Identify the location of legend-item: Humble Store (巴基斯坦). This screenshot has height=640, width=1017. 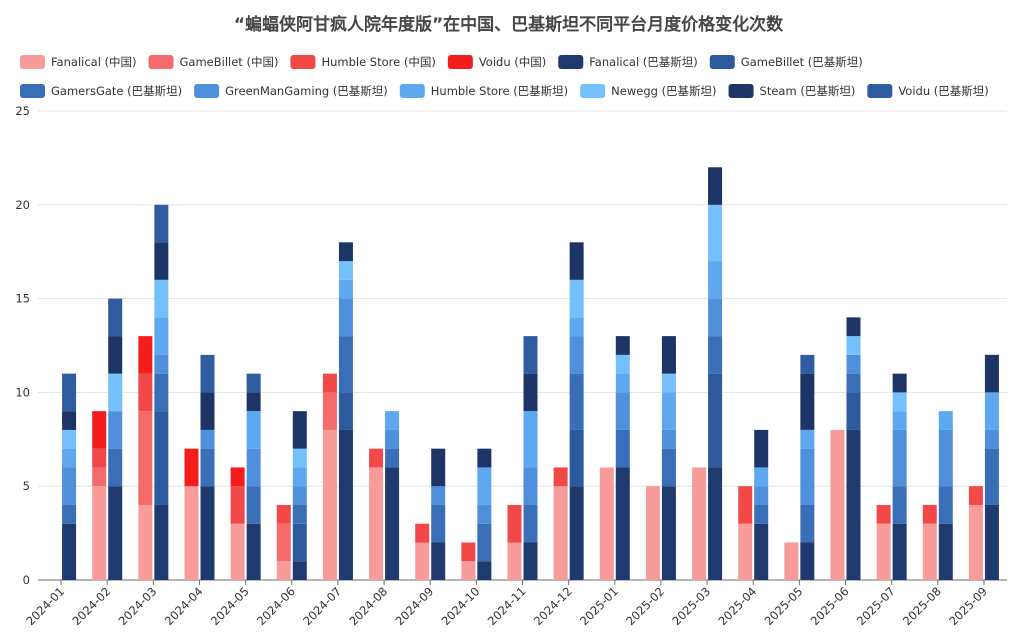
(483, 91).